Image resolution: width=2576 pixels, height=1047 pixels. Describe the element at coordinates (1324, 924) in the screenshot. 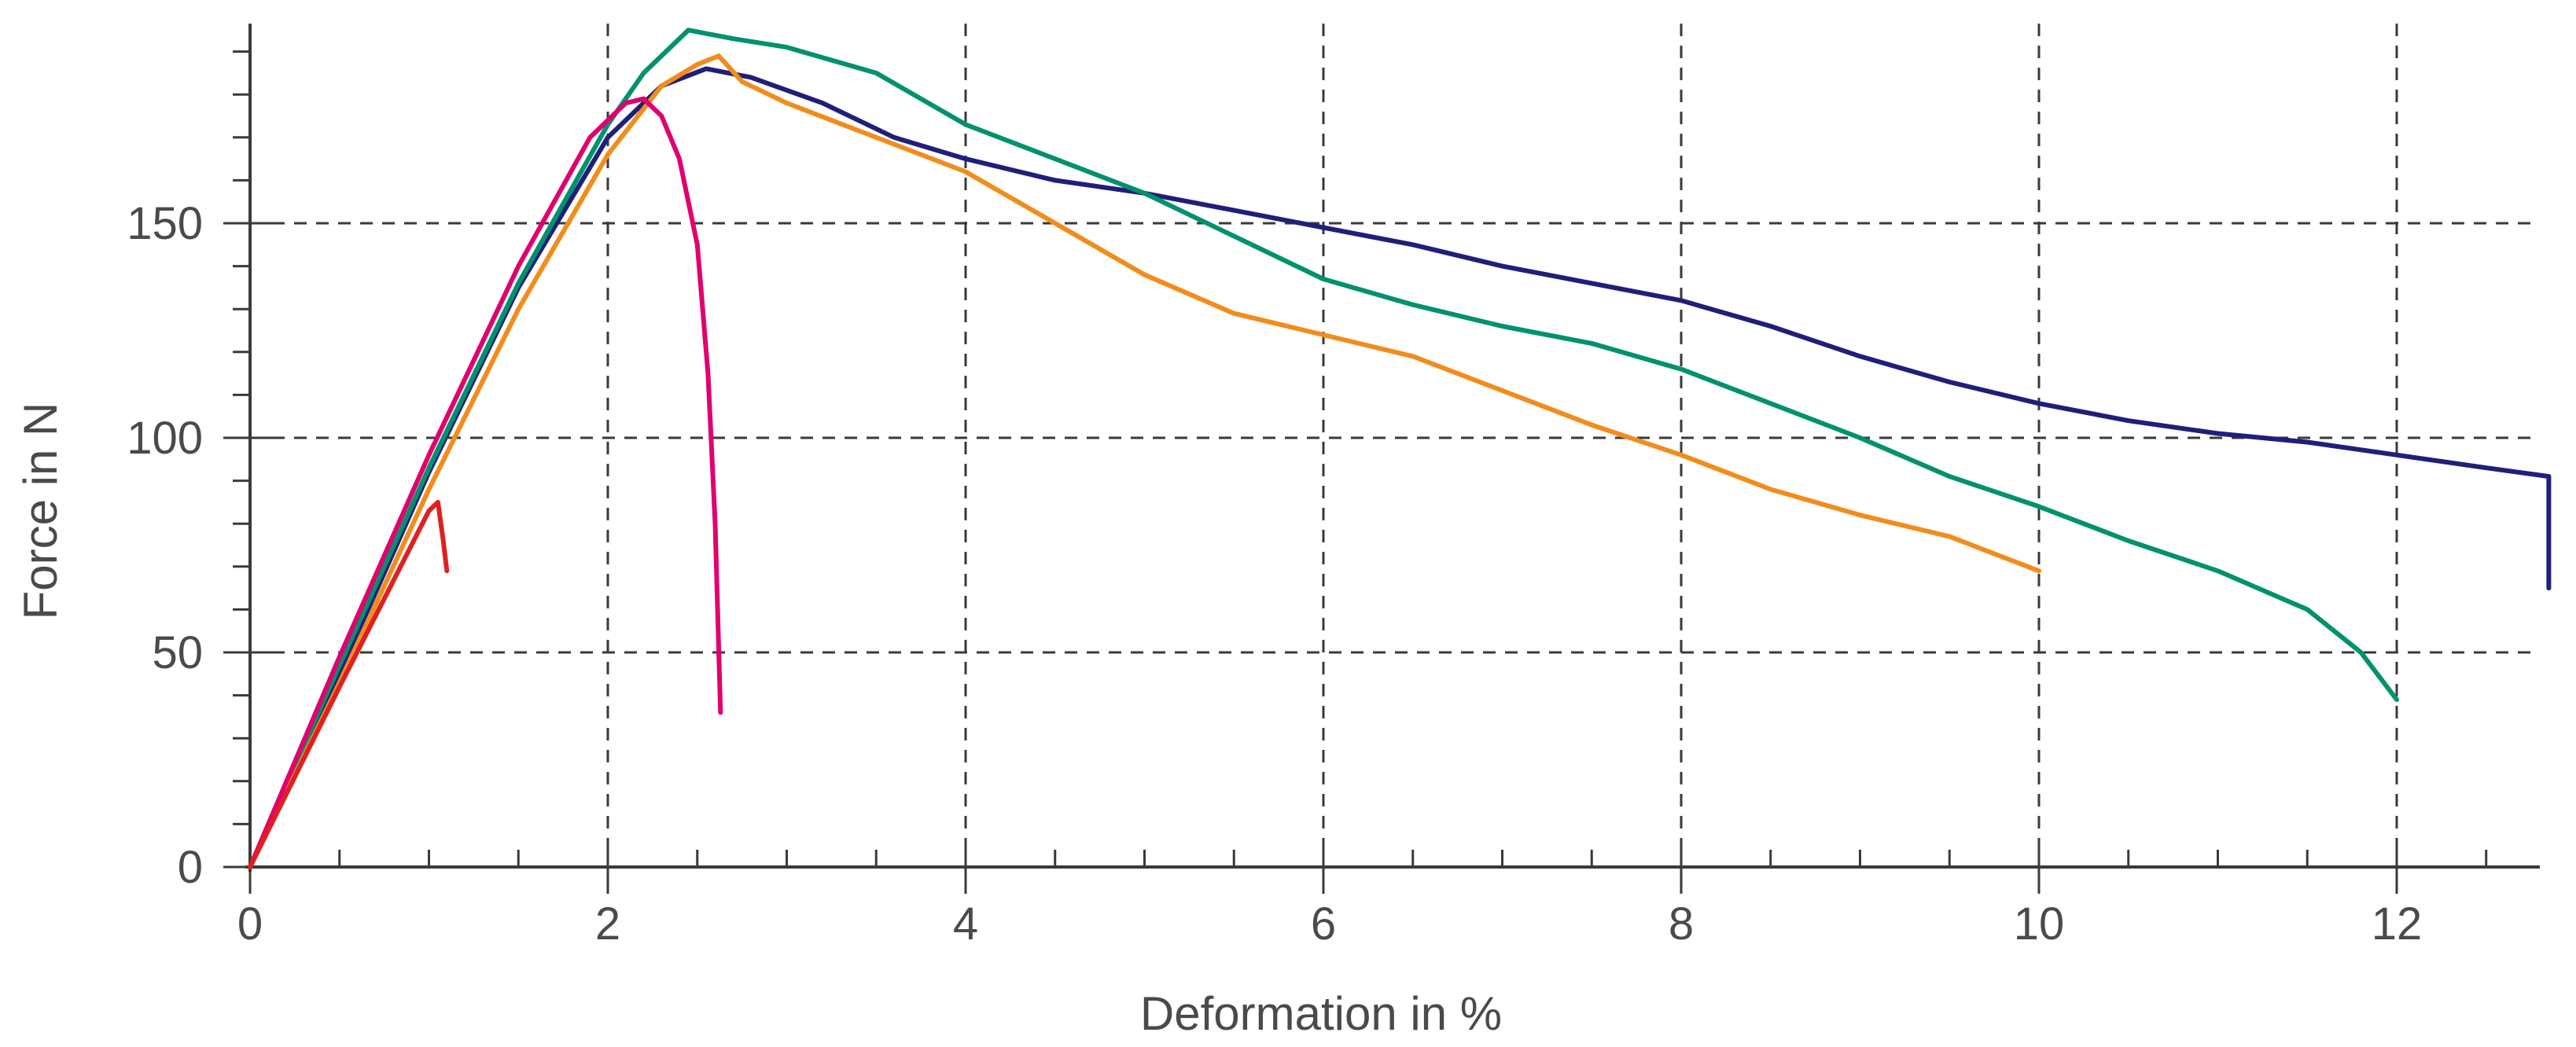

I see `x-tick-label: 6` at that location.